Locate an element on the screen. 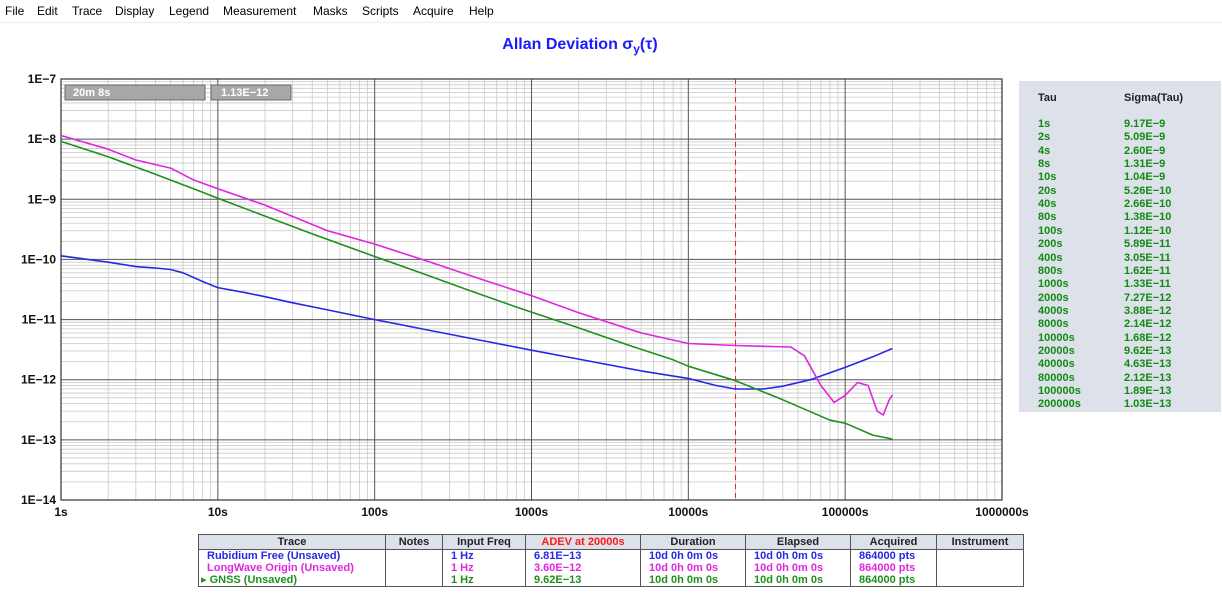  tau-row: 400s 3.05E−11 is located at coordinates (1120, 258).